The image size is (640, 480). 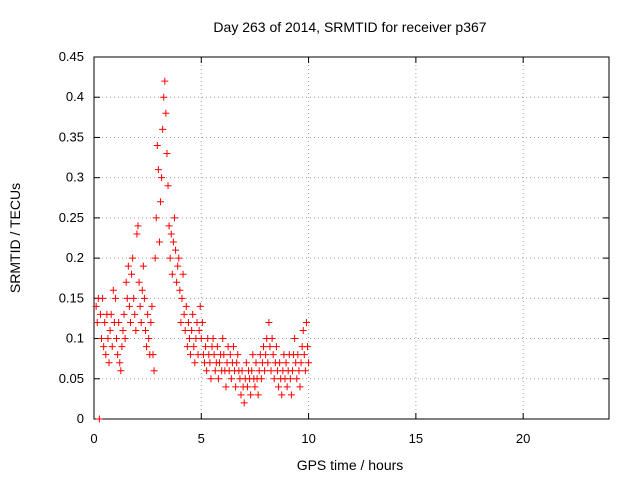 I want to click on y-tick-label: 0.05, so click(x=71, y=378).